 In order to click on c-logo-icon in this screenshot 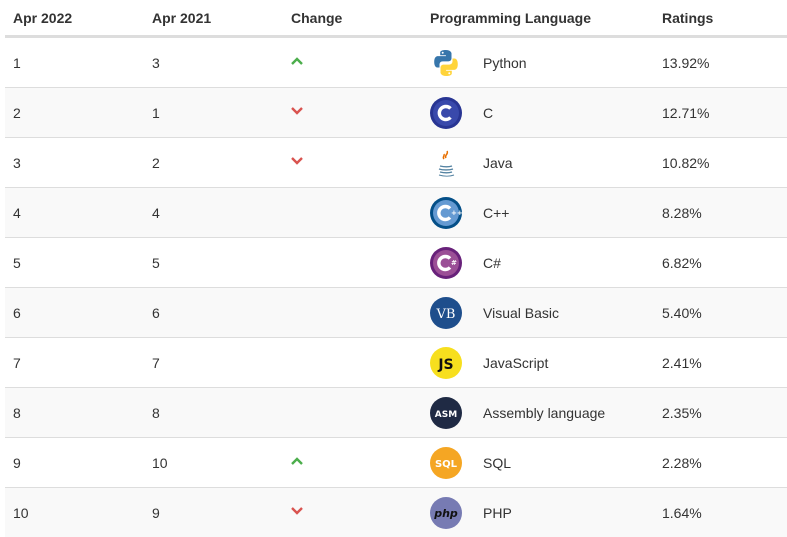, I will do `click(446, 112)`.